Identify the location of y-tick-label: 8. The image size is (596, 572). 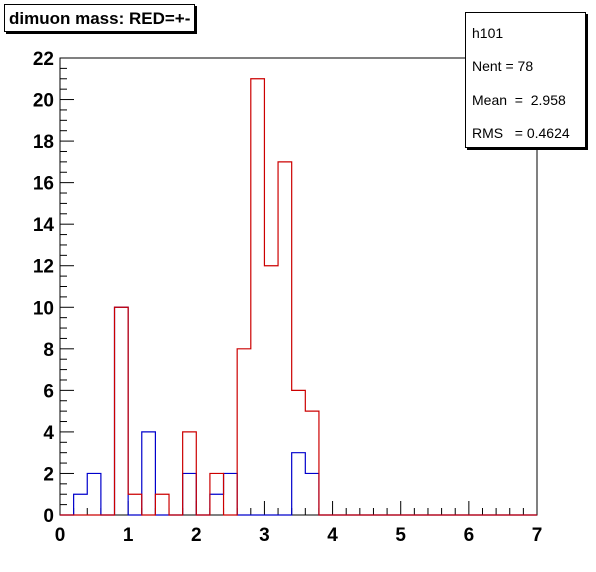
(48, 350).